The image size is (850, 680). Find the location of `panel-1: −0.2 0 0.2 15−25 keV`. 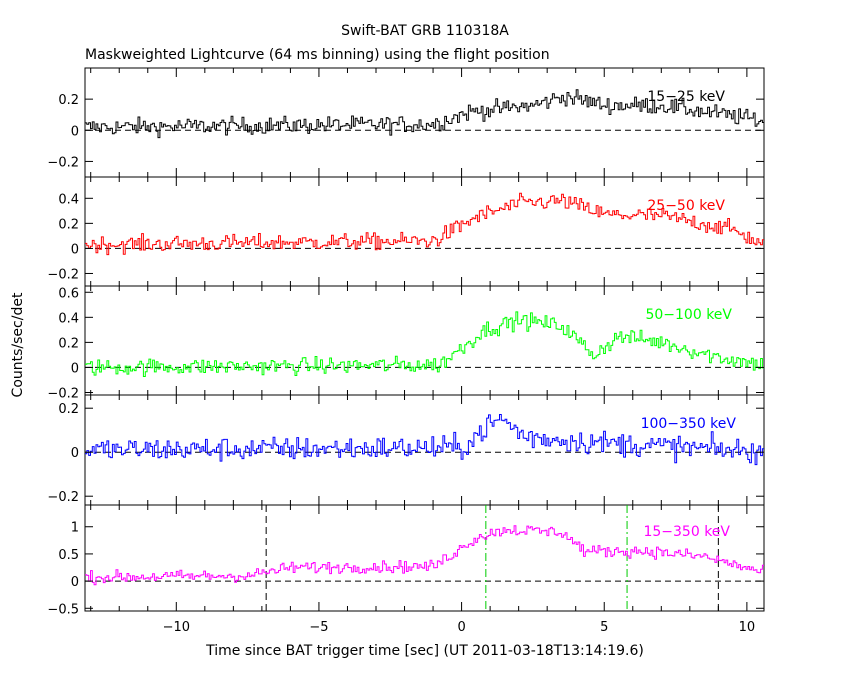

panel-1: −0.2 0 0.2 15−25 keV is located at coordinates (406, 122).